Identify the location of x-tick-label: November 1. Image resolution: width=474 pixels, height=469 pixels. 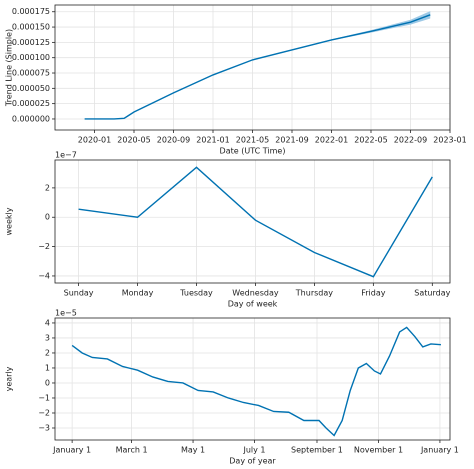
(378, 450).